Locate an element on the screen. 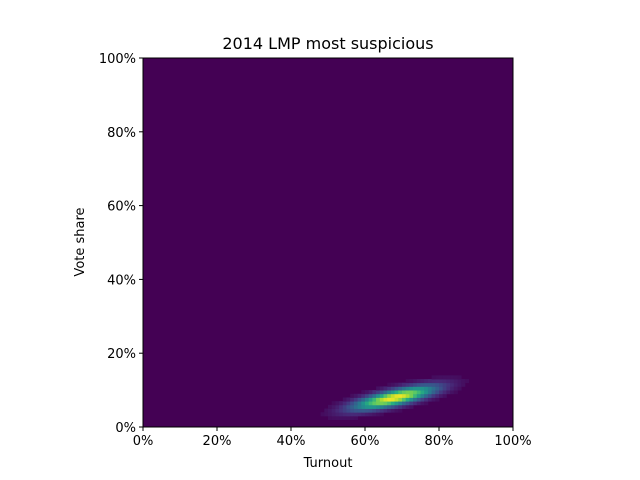  x-tick-label: 100% is located at coordinates (512, 441).